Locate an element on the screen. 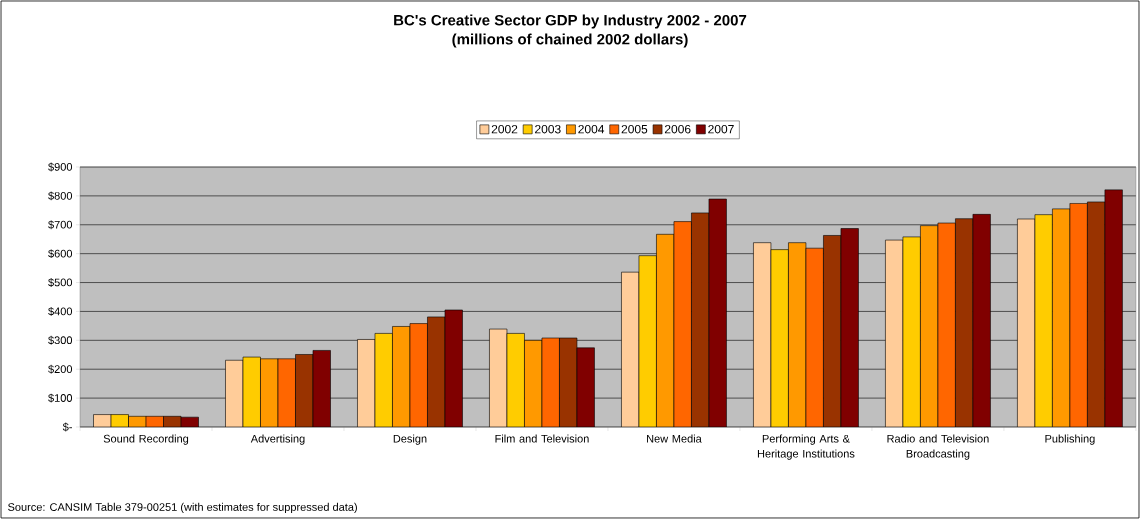 This screenshot has height=519, width=1140. x-tick-label: Advertising is located at coordinates (277, 439).